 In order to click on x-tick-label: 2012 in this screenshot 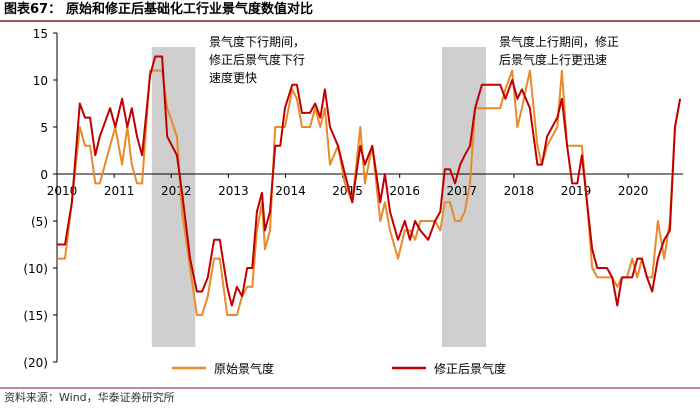, I will do `click(176, 191)`.